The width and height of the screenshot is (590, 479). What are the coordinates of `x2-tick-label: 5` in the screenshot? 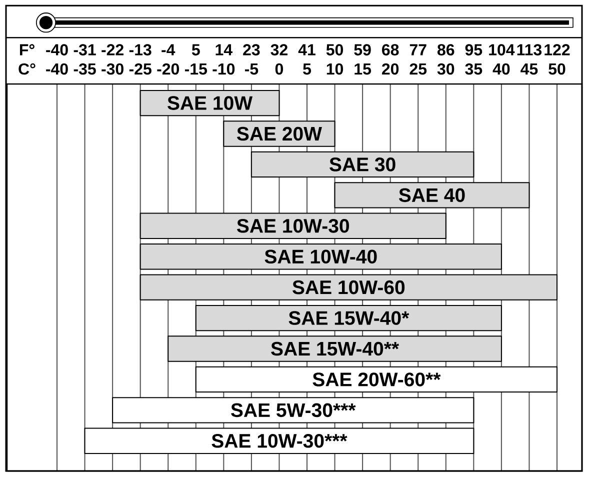 It's located at (196, 50).